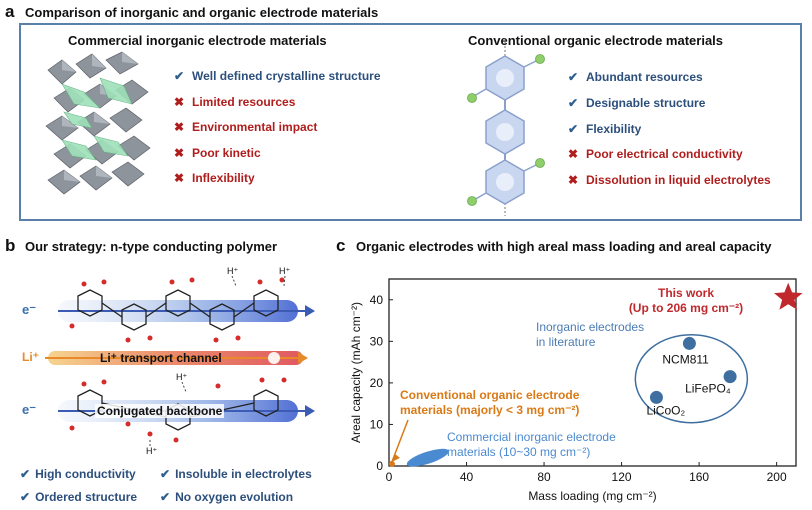 Image resolution: width=812 pixels, height=510 pixels. I want to click on x-tick-label: 120, so click(622, 477).